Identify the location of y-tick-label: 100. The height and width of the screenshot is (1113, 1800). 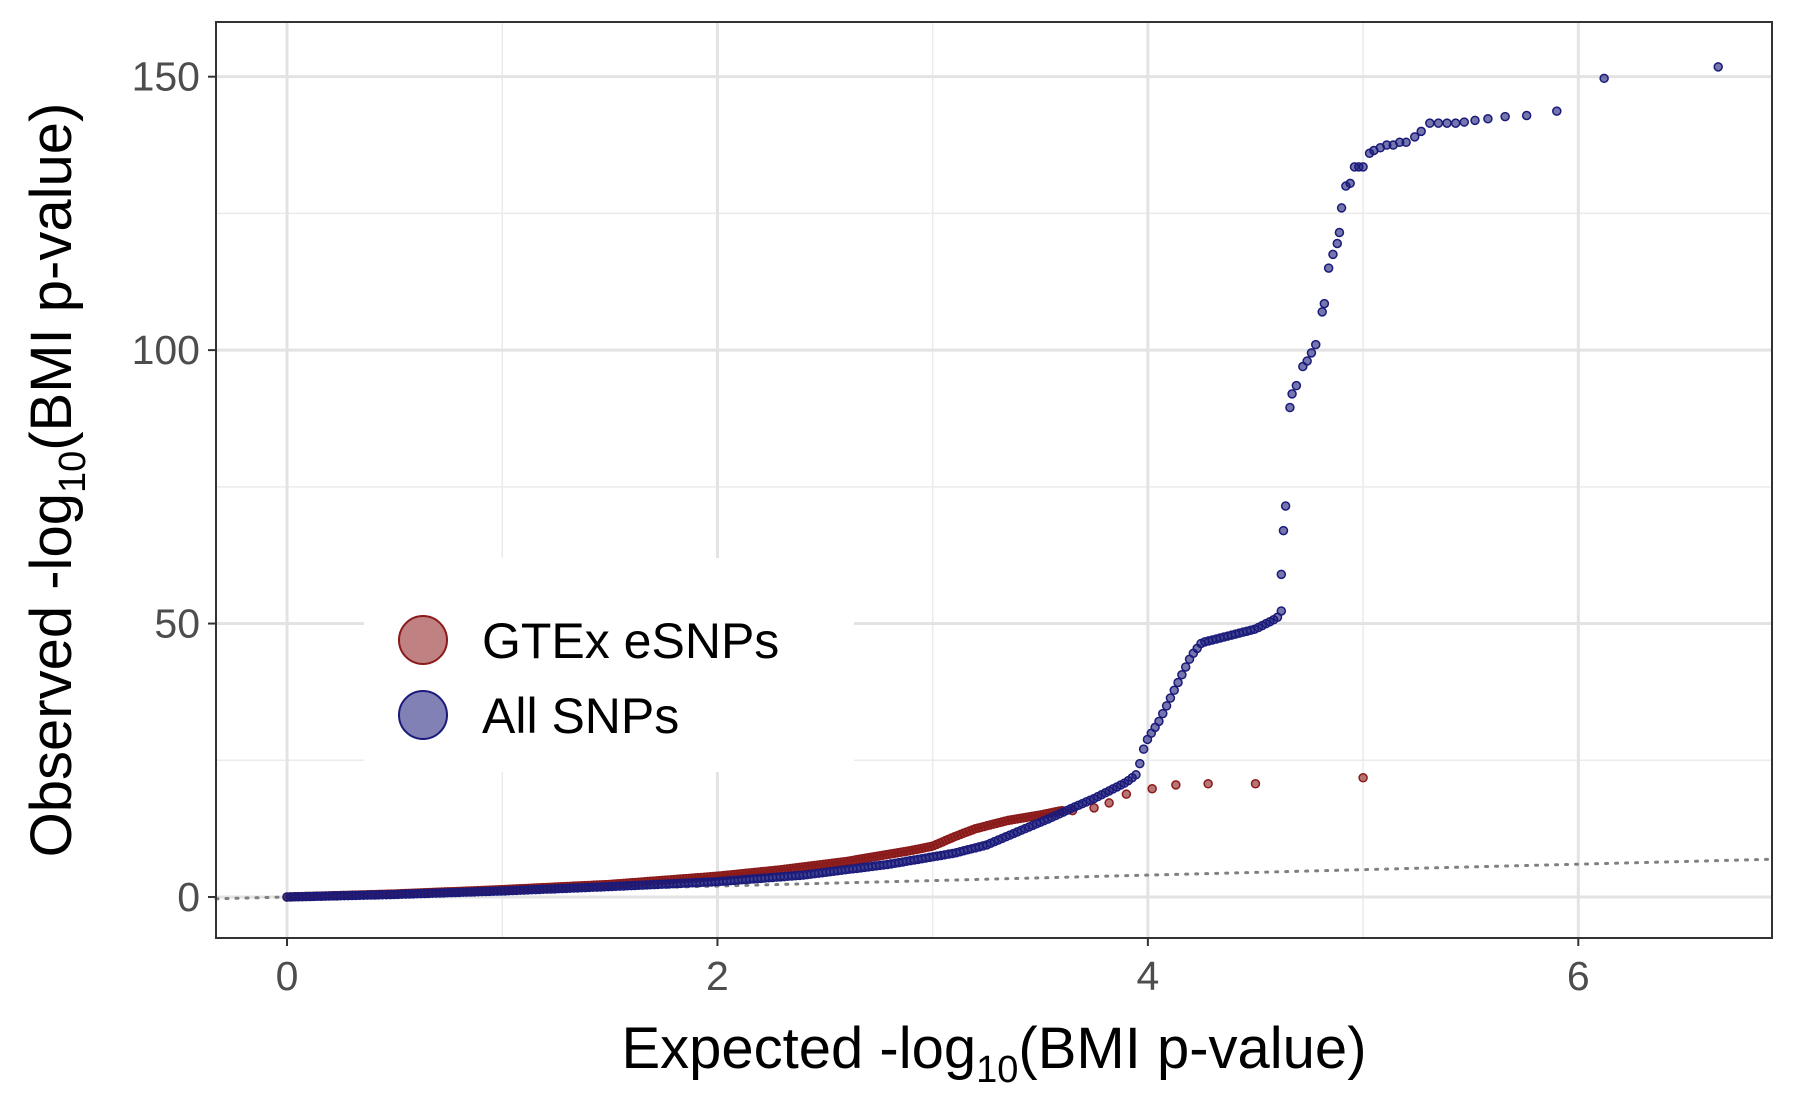
(166, 350).